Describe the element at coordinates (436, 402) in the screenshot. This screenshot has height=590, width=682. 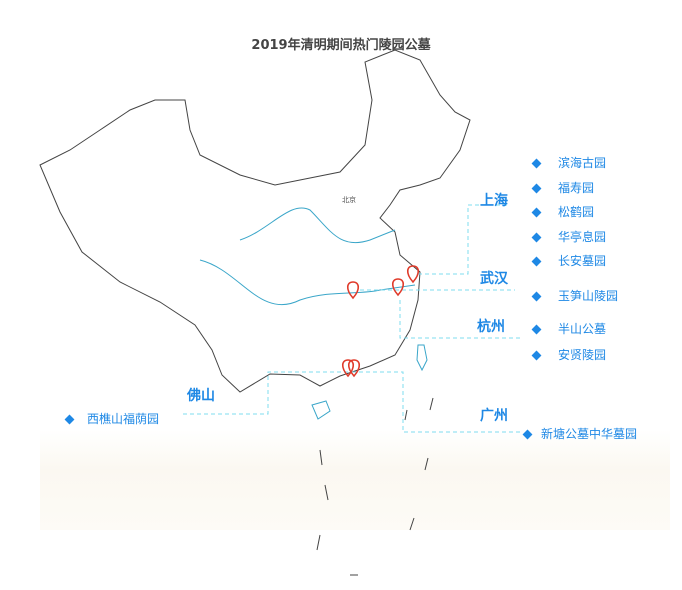
I see `connector-guangzhou` at that location.